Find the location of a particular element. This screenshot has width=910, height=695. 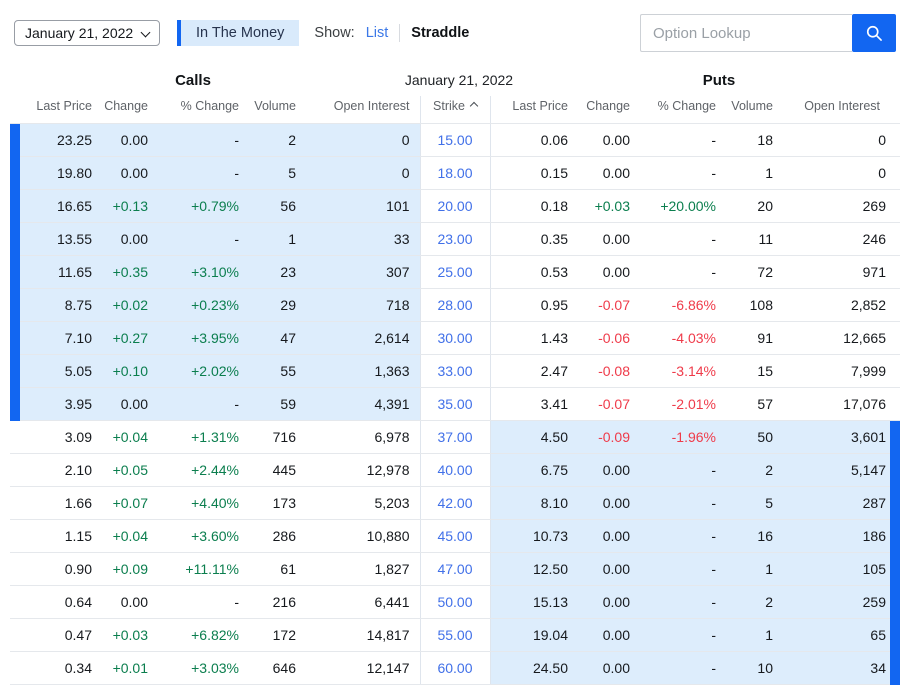

option-lookup-search-button is located at coordinates (874, 33).